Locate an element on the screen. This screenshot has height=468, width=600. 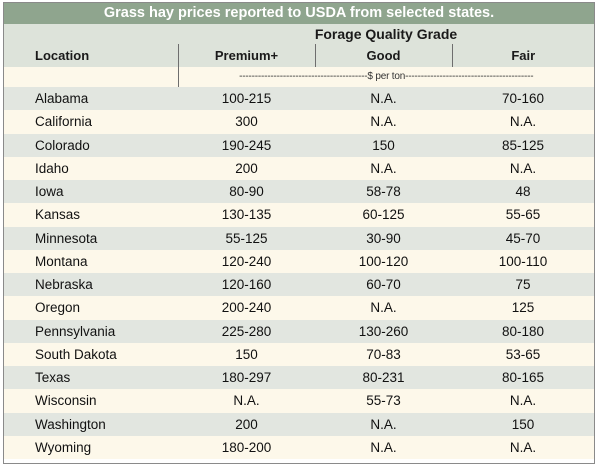
location-cell: Minnesota is located at coordinates (91, 238).